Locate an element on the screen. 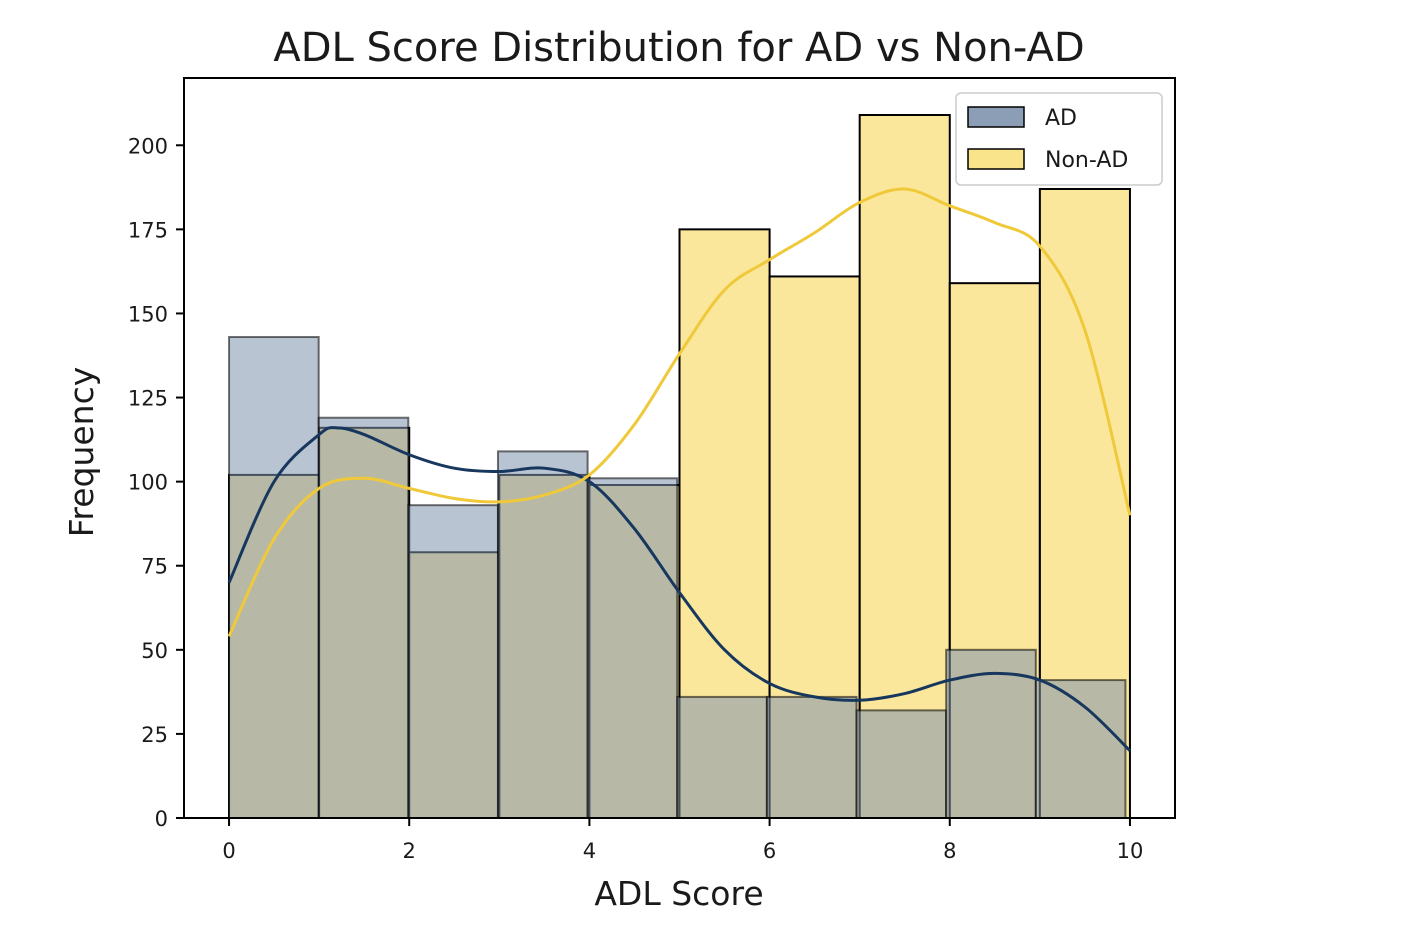 The width and height of the screenshot is (1408, 934). x-tick-label: 10 is located at coordinates (1130, 851).